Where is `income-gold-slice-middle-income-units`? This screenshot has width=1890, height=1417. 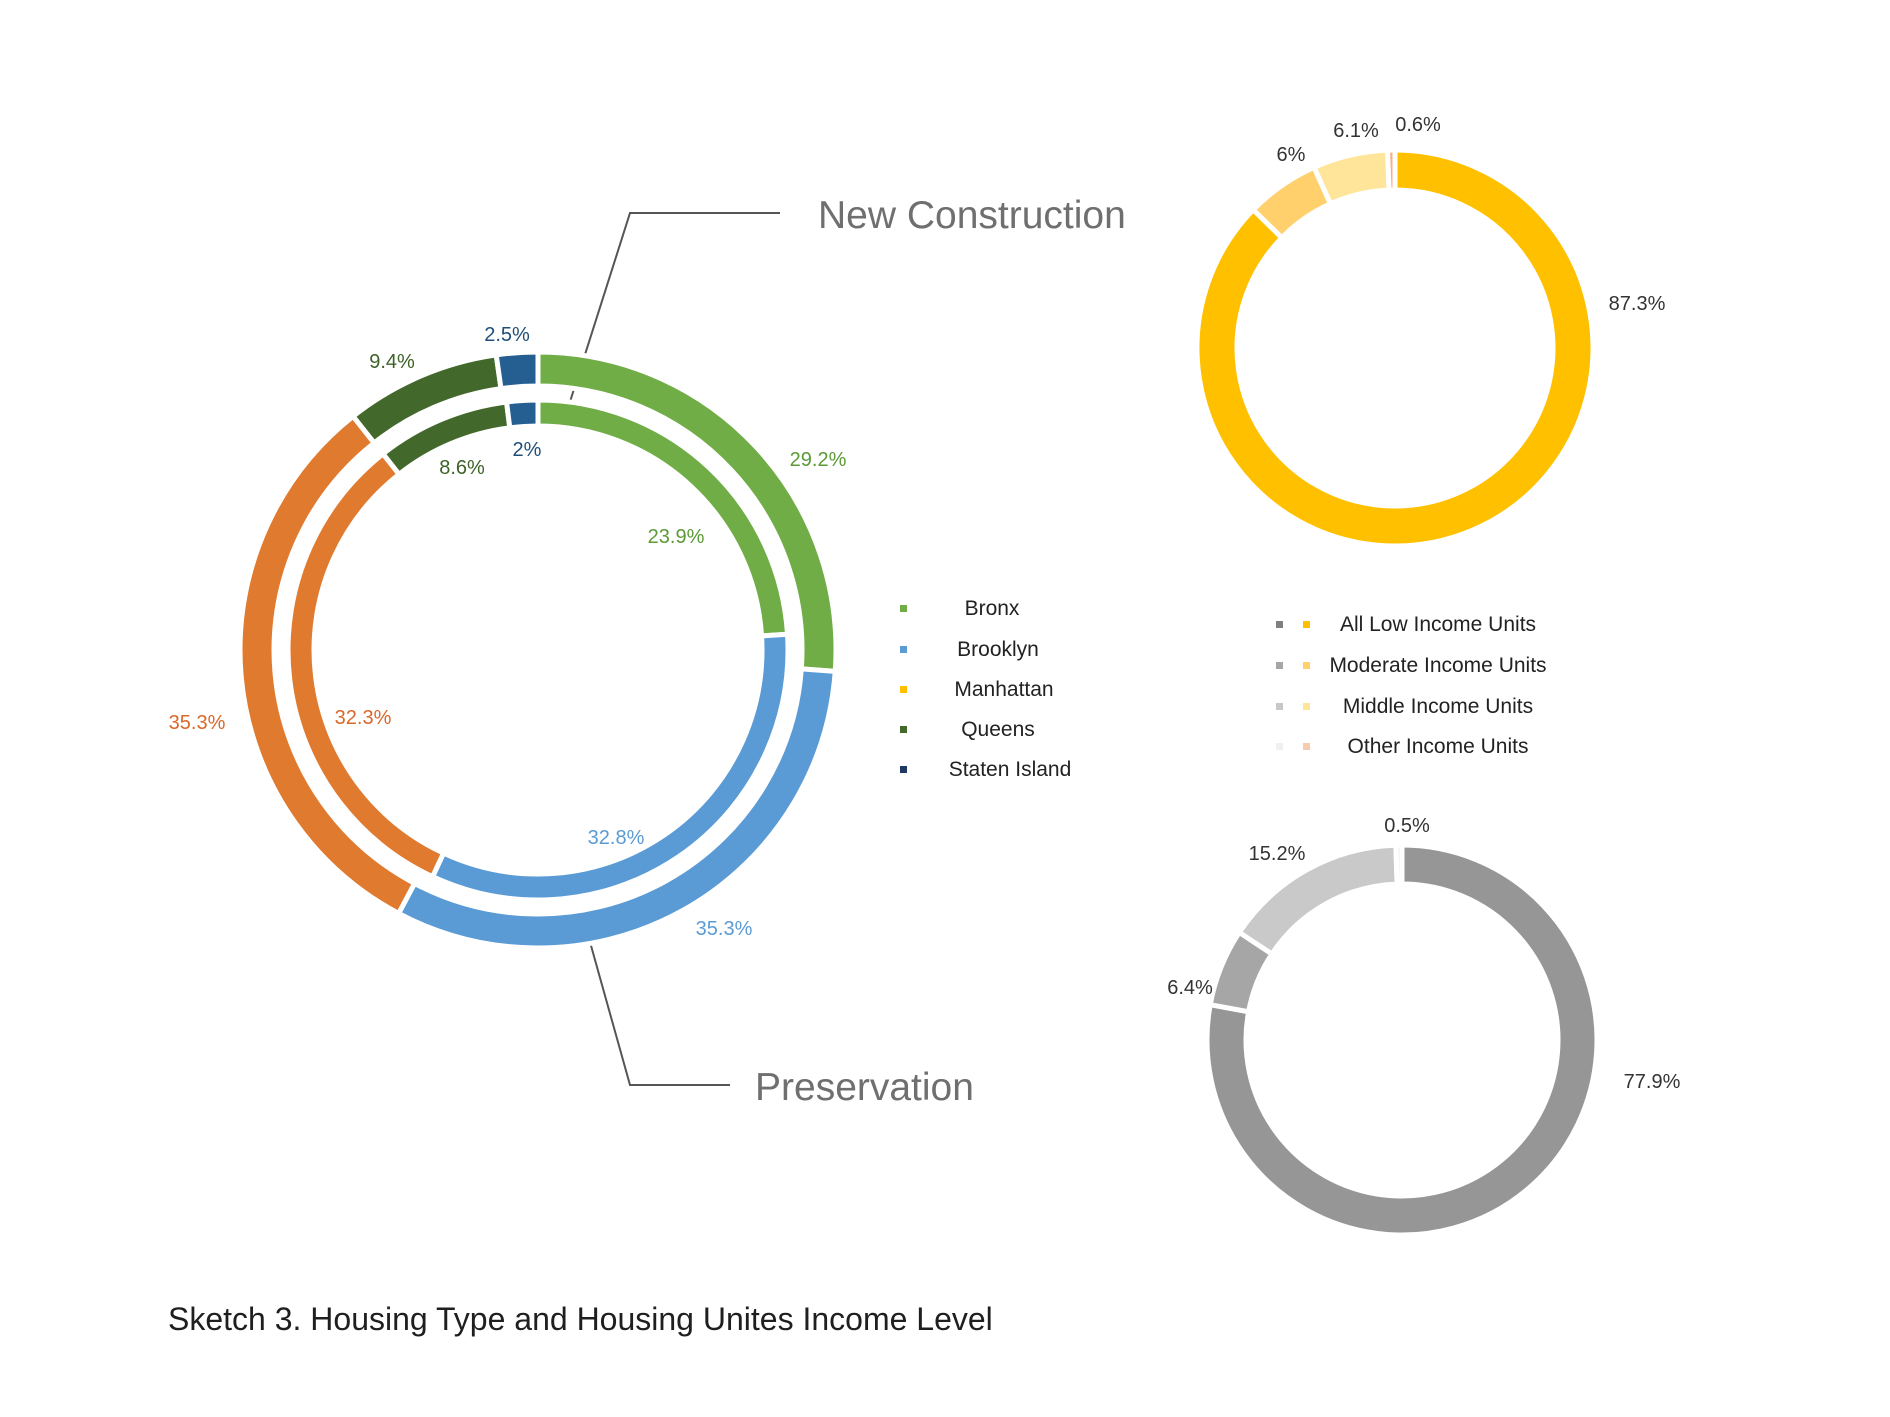
income-gold-slice-middle-income-units is located at coordinates (1351, 177).